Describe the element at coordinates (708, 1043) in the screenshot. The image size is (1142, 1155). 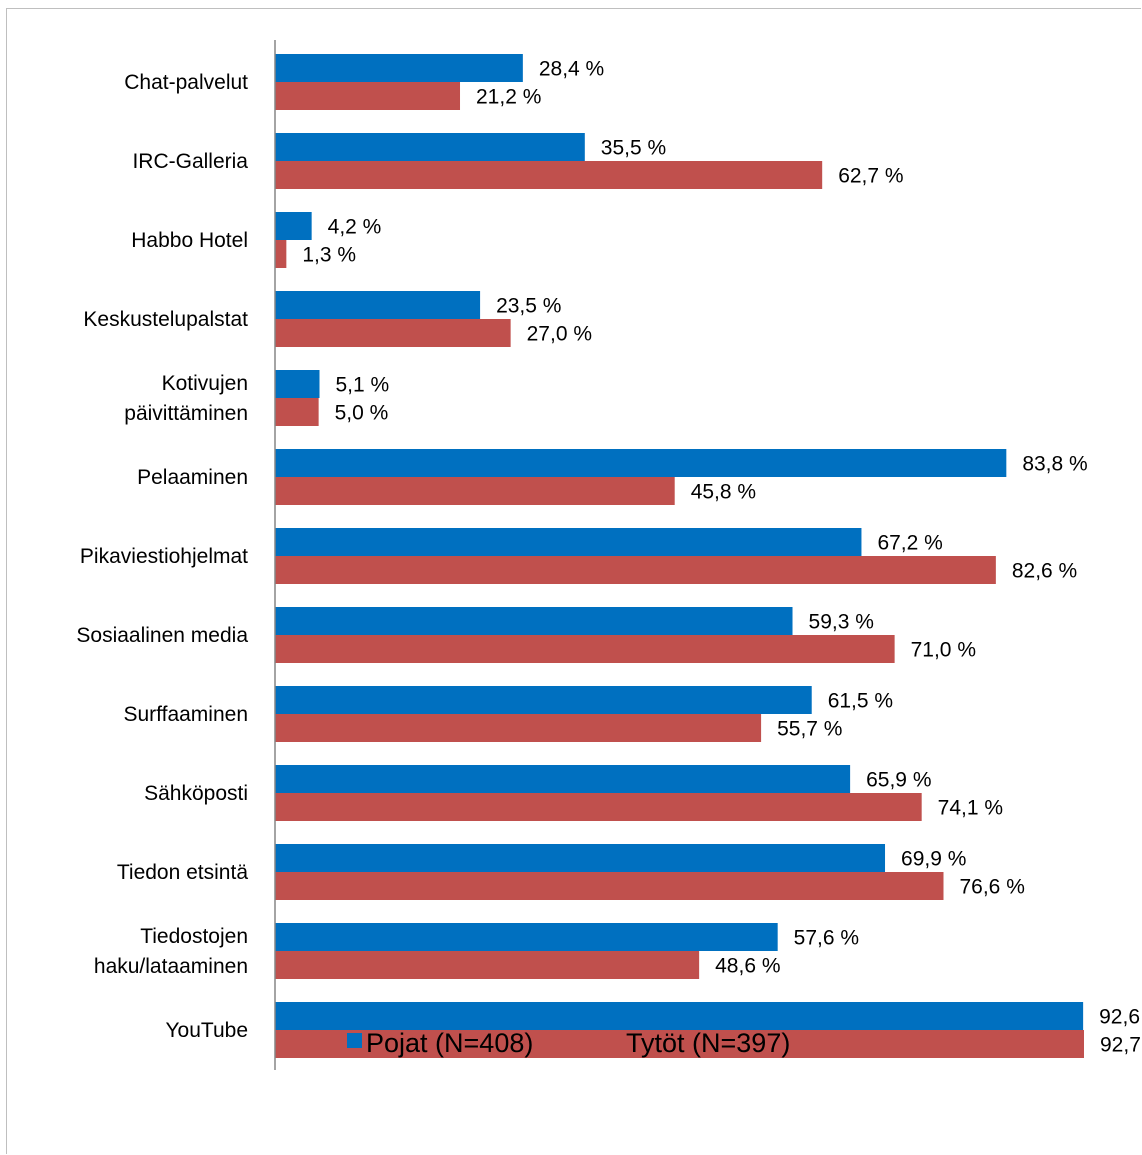
I see `legend-label: Tytöt (N=397)` at that location.